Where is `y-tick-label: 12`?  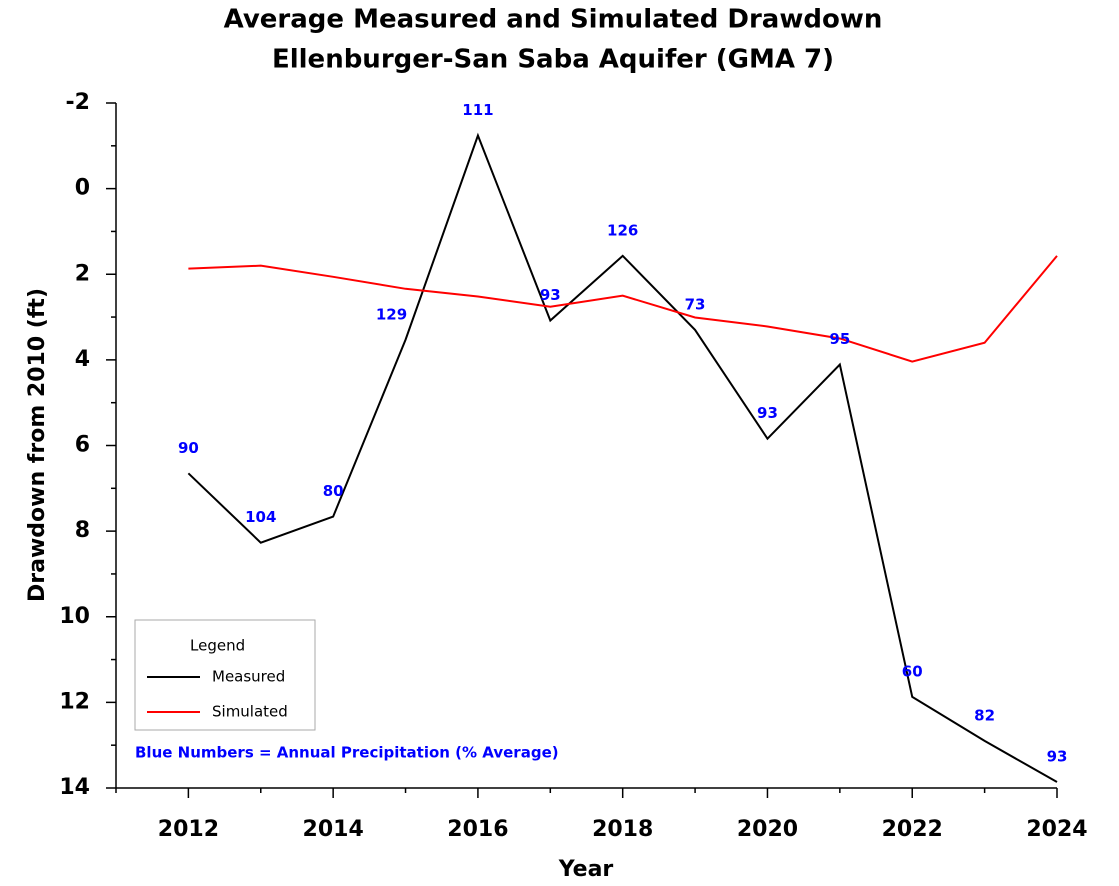 y-tick-label: 12 is located at coordinates (74, 701).